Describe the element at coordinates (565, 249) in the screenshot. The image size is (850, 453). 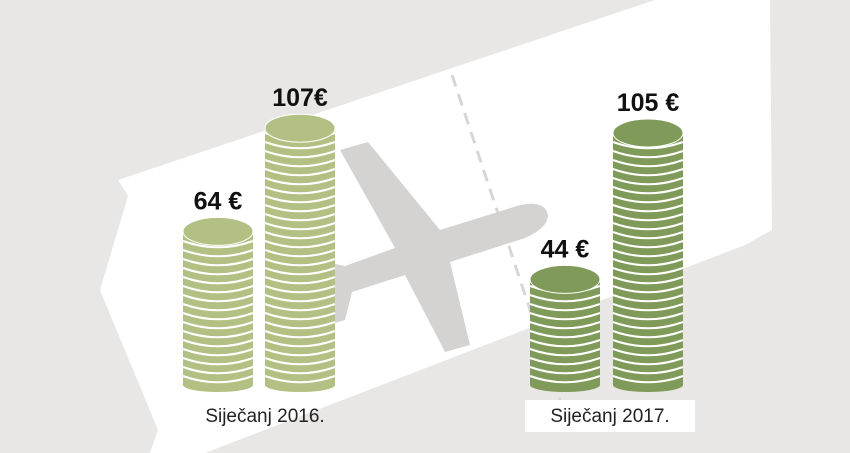
I see `value-label: 44 €` at that location.